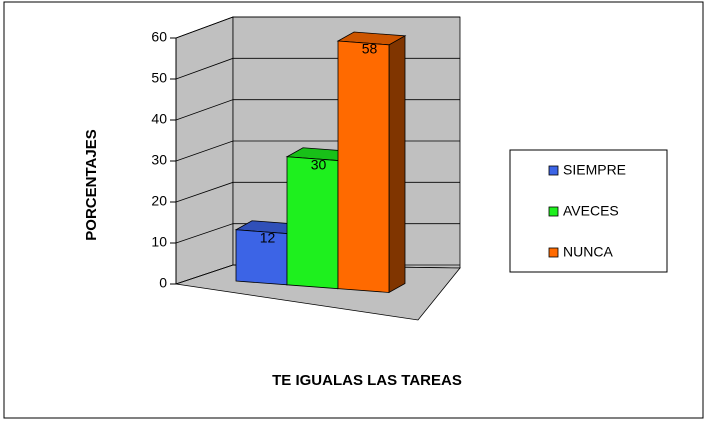 The width and height of the screenshot is (706, 421). I want to click on x-axis-title: TE IGUALAS LAS TAREAS, so click(367, 380).